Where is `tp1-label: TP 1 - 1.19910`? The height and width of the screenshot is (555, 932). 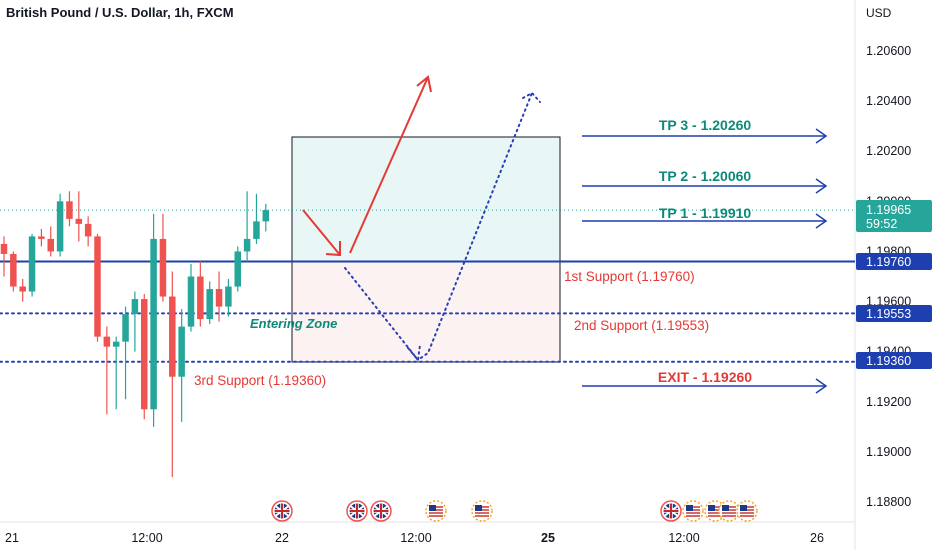 tp1-label: TP 1 - 1.19910 is located at coordinates (705, 213).